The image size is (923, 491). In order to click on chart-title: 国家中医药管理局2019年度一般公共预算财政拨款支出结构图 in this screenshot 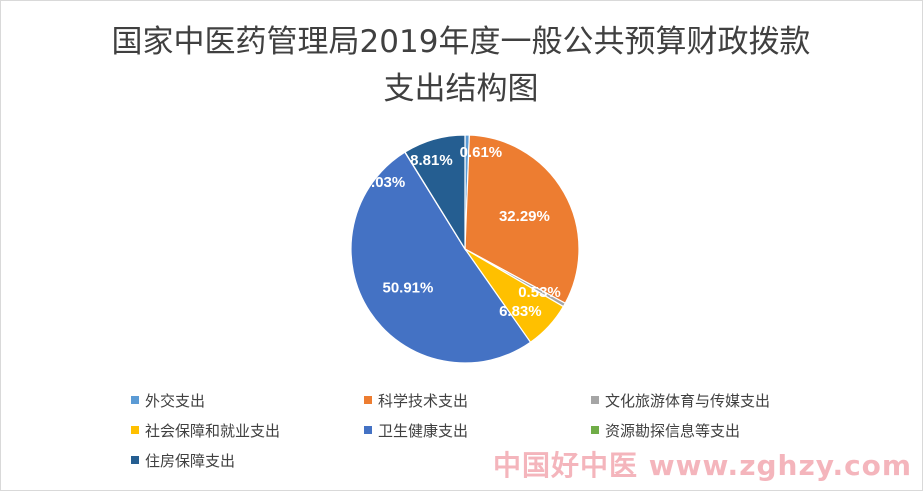, I will do `click(461, 65)`.